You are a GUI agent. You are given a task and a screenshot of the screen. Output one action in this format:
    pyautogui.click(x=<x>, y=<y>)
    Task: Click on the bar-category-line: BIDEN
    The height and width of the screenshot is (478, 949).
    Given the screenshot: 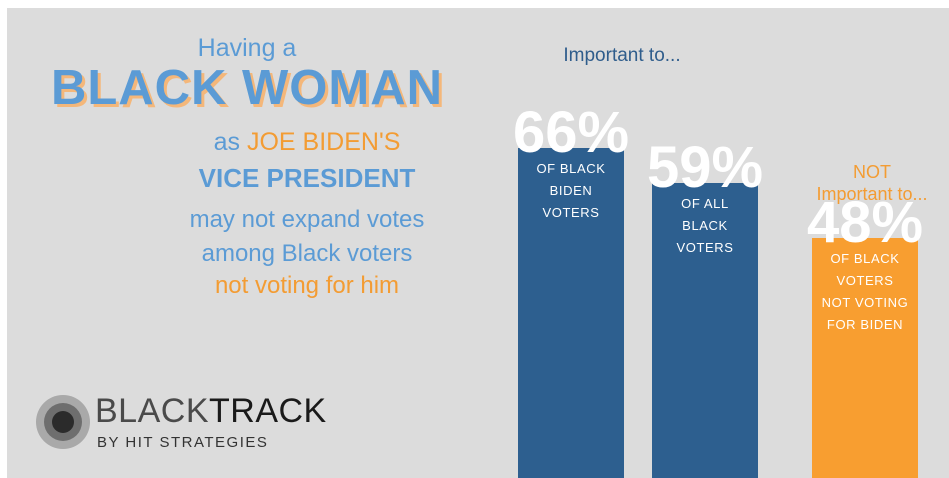 What is the action you would take?
    pyautogui.click(x=571, y=190)
    